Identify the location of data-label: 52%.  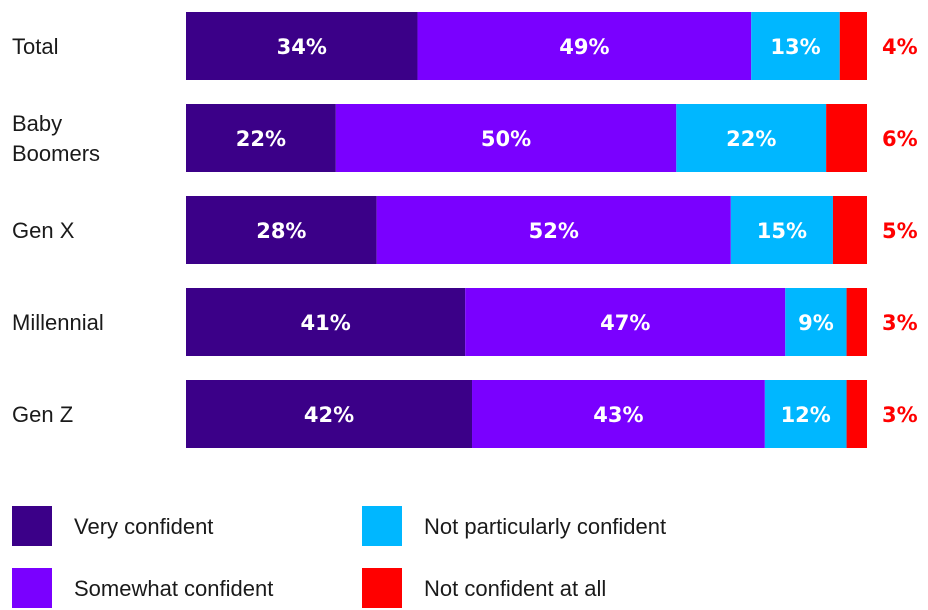
(554, 231).